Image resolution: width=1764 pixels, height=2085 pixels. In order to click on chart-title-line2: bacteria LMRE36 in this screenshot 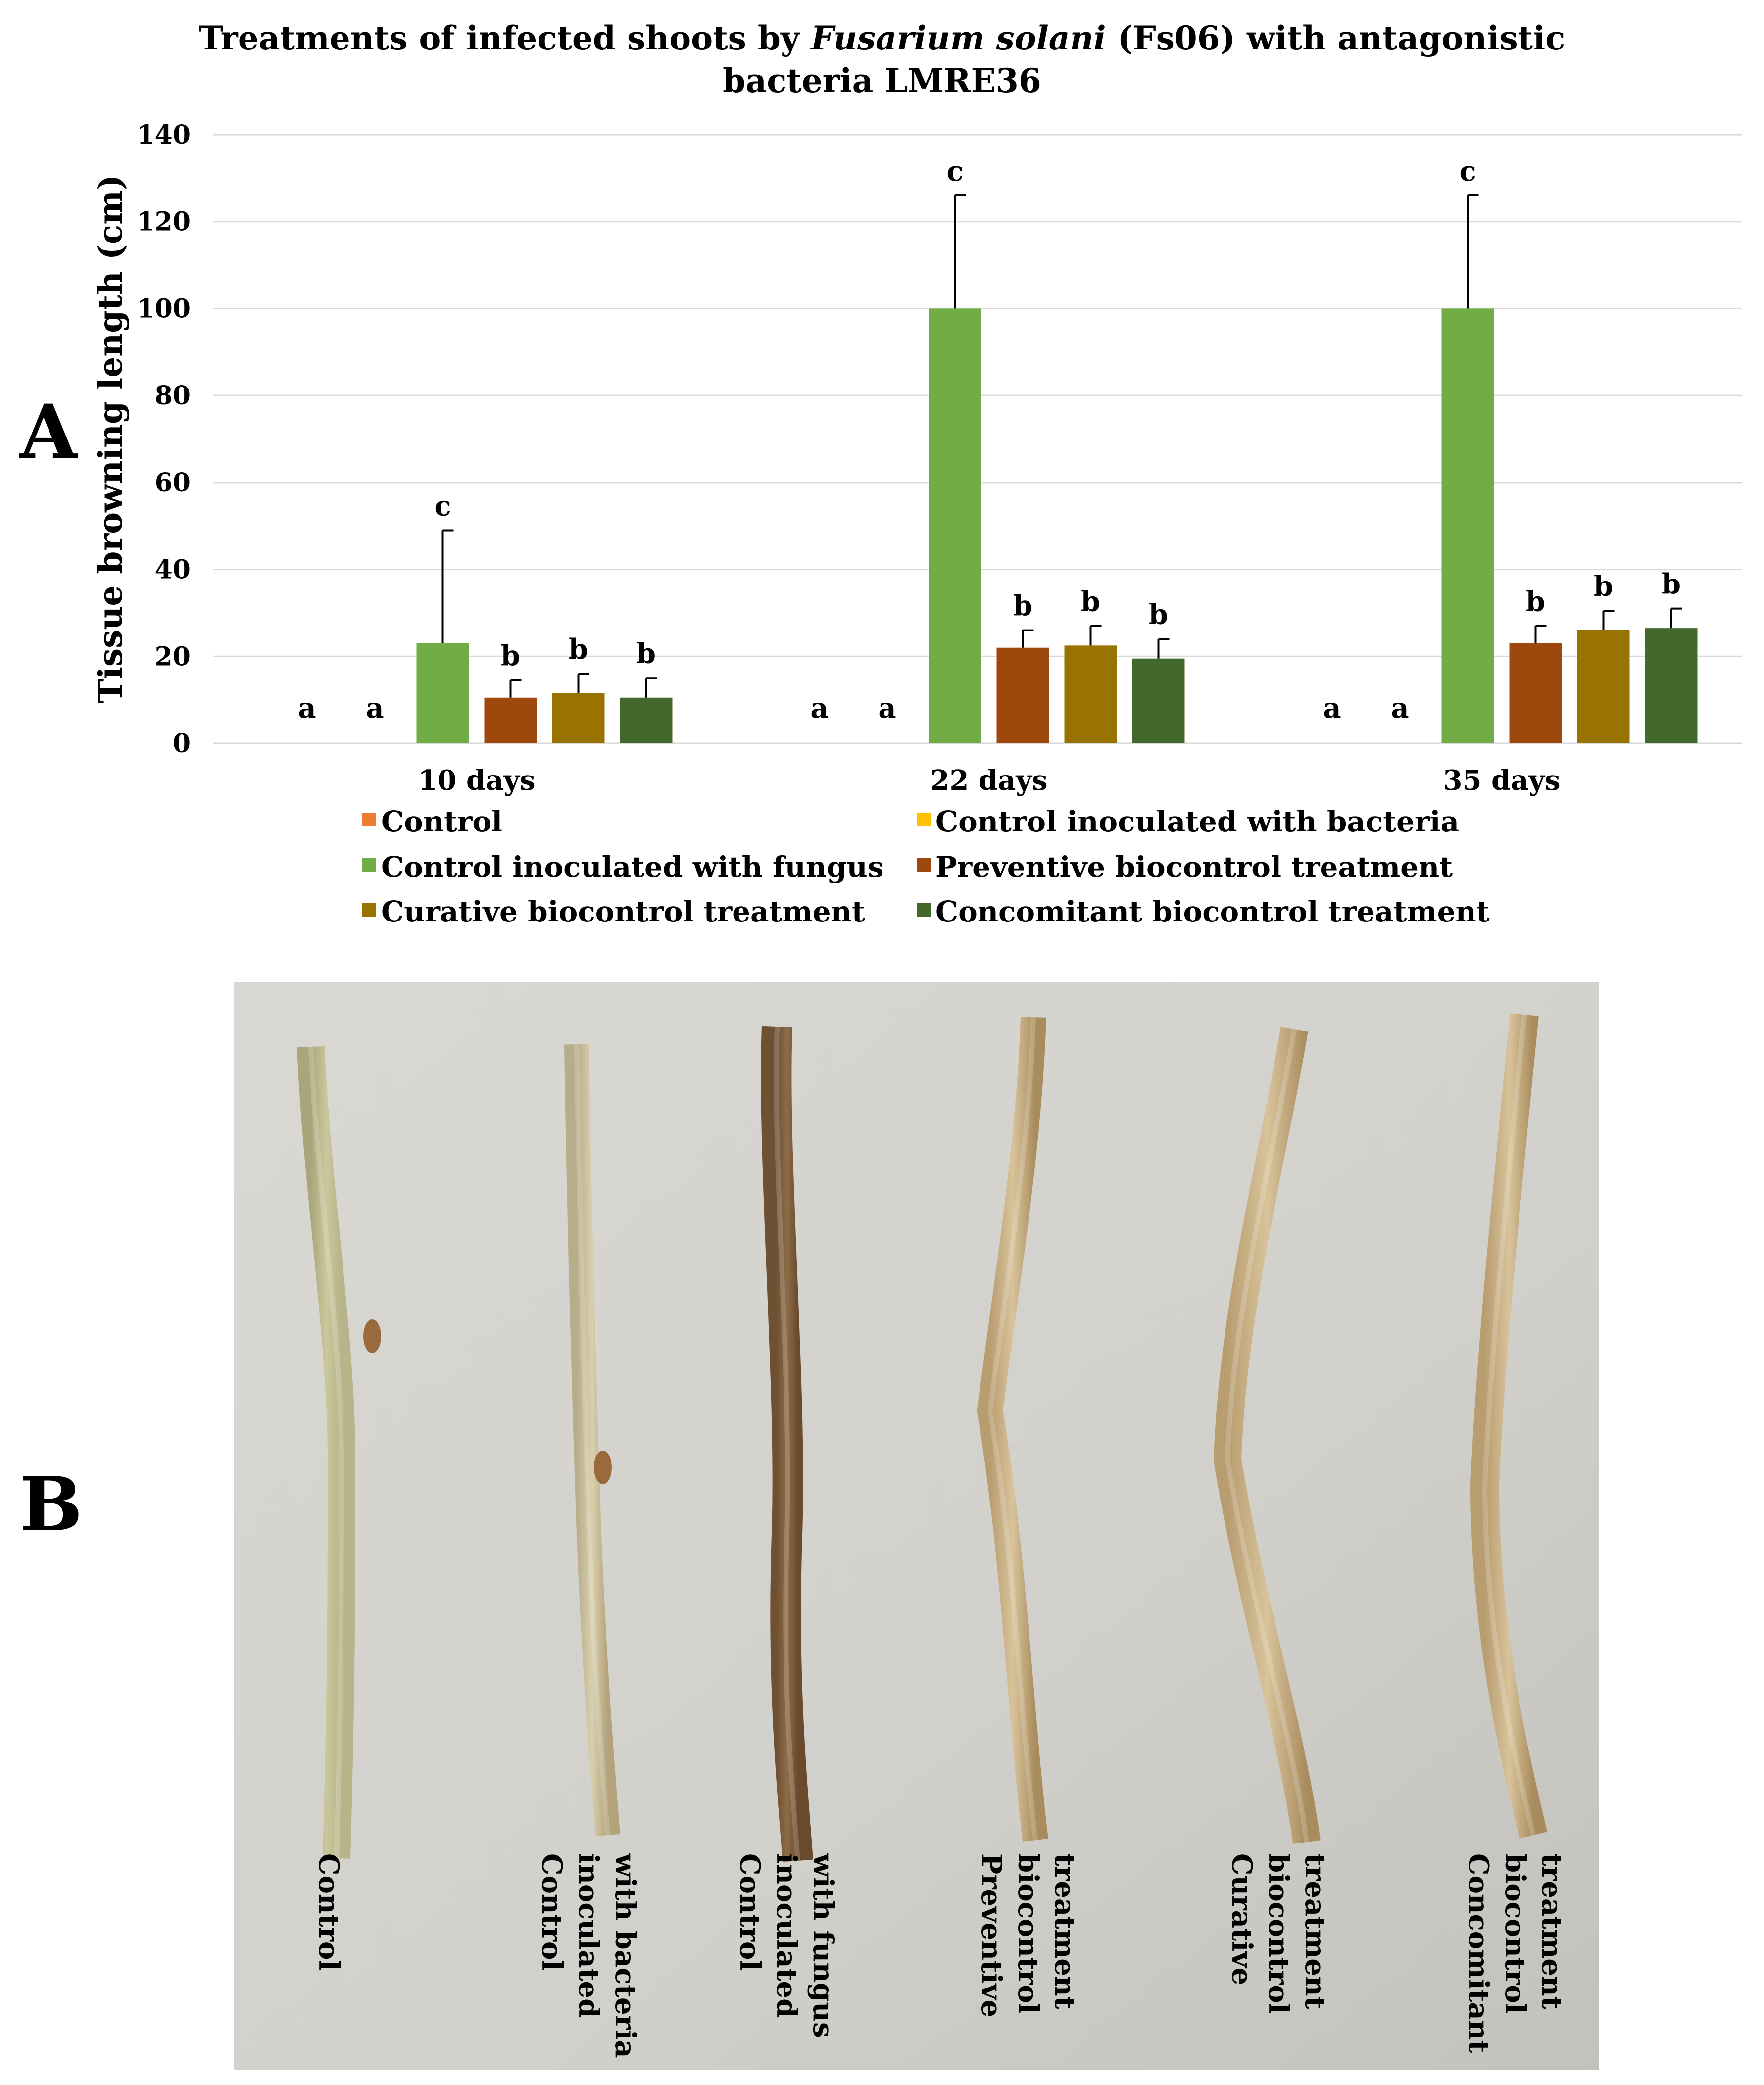, I will do `click(882, 80)`.